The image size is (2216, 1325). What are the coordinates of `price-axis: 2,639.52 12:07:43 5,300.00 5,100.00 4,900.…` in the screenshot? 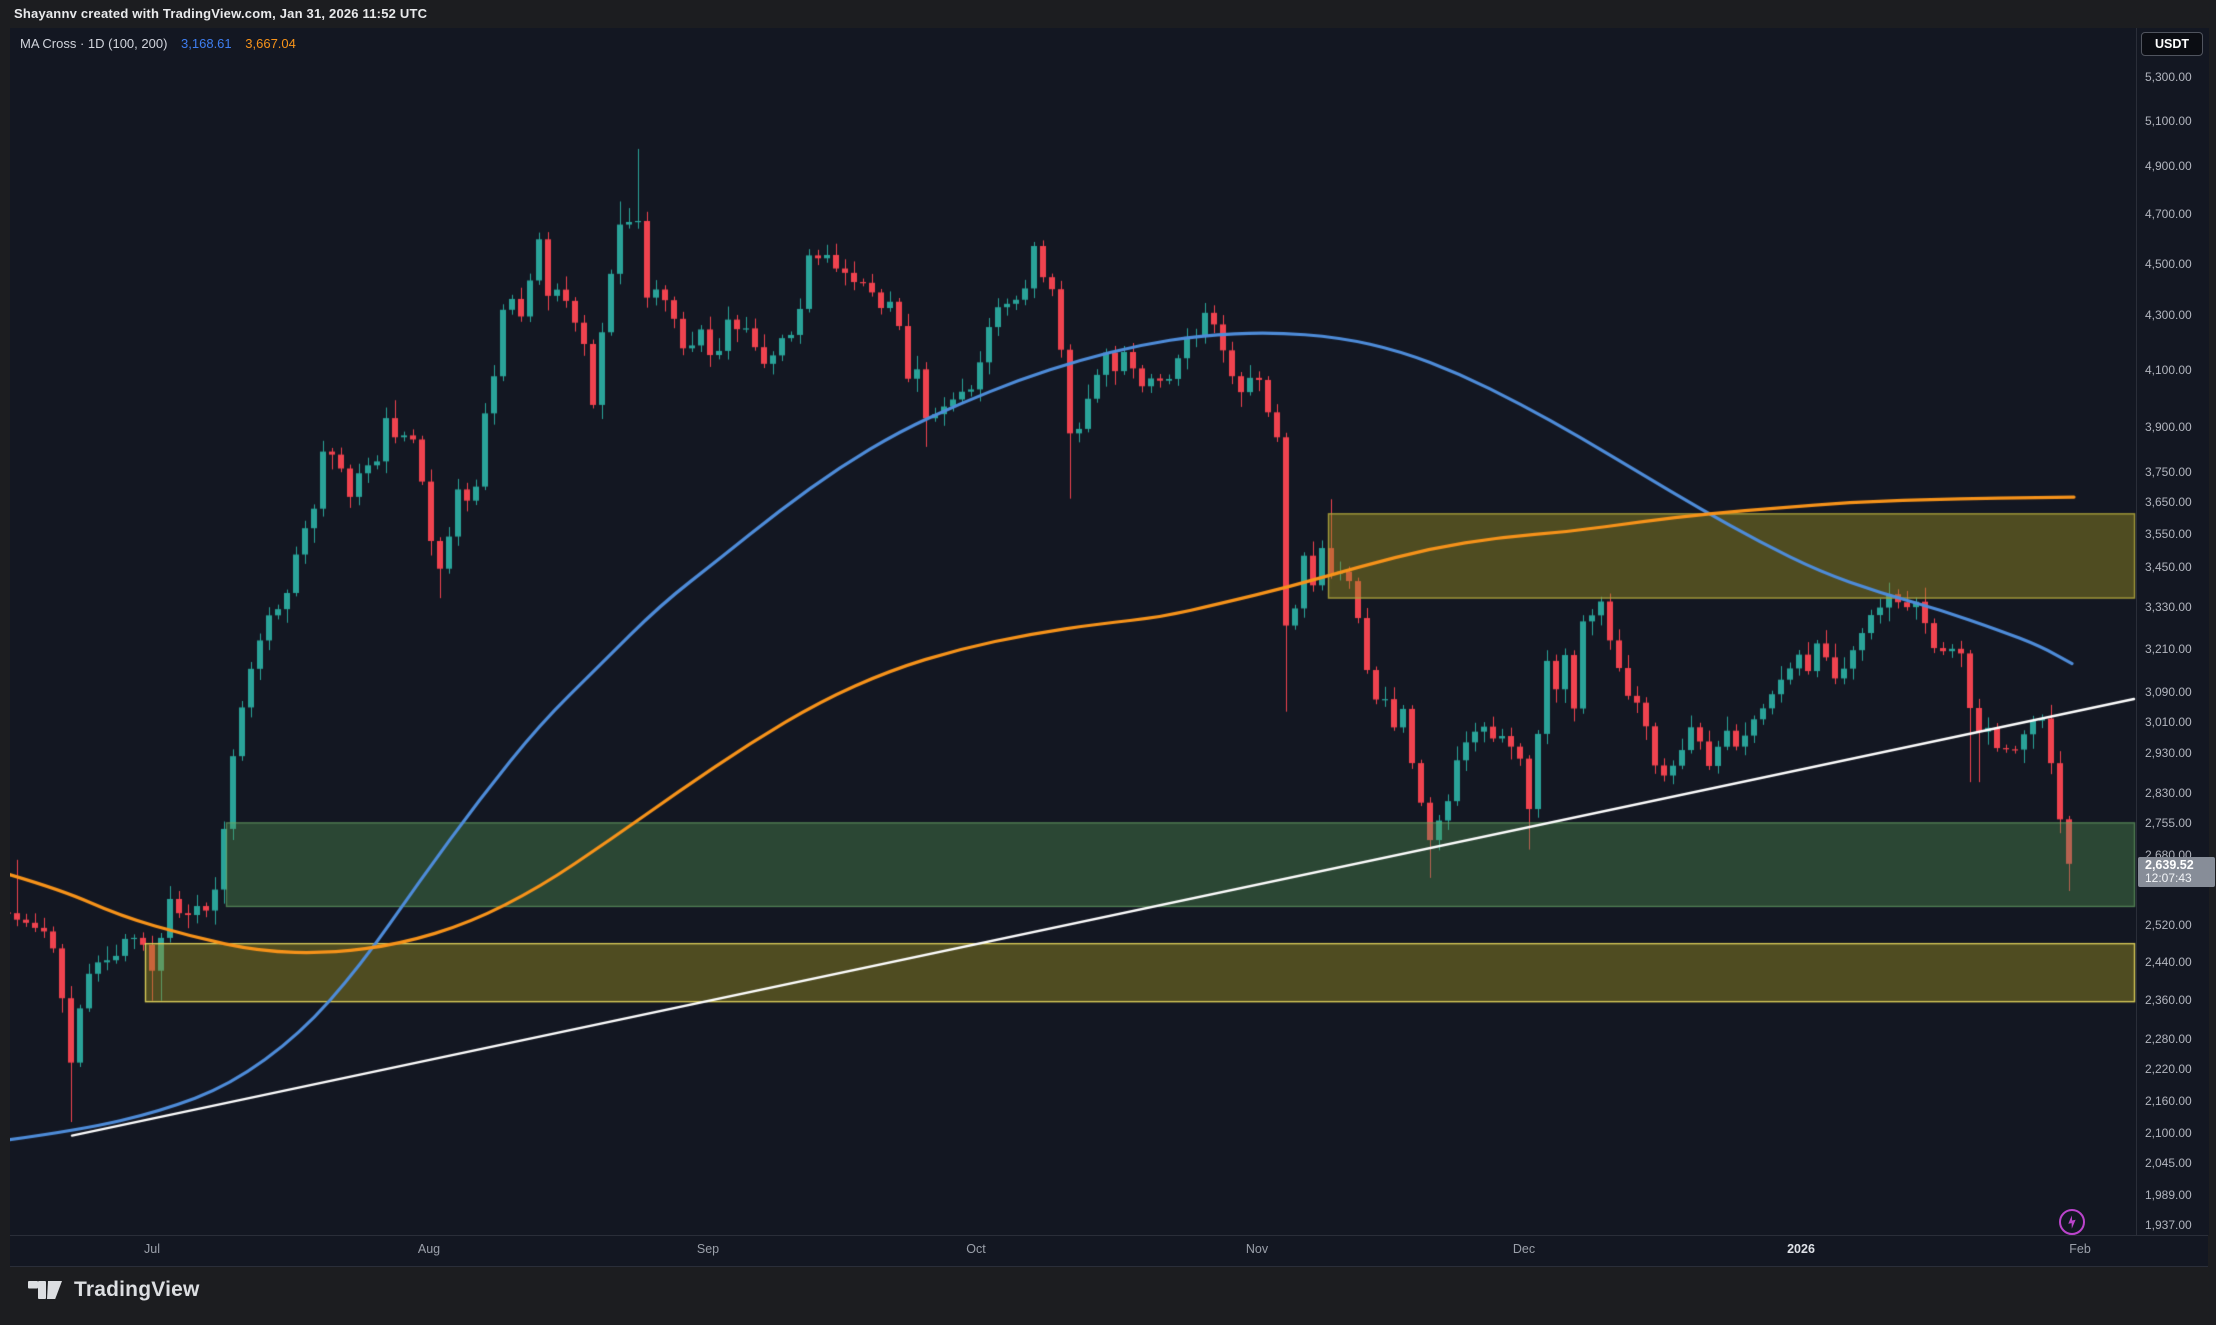 It's located at (2175, 631).